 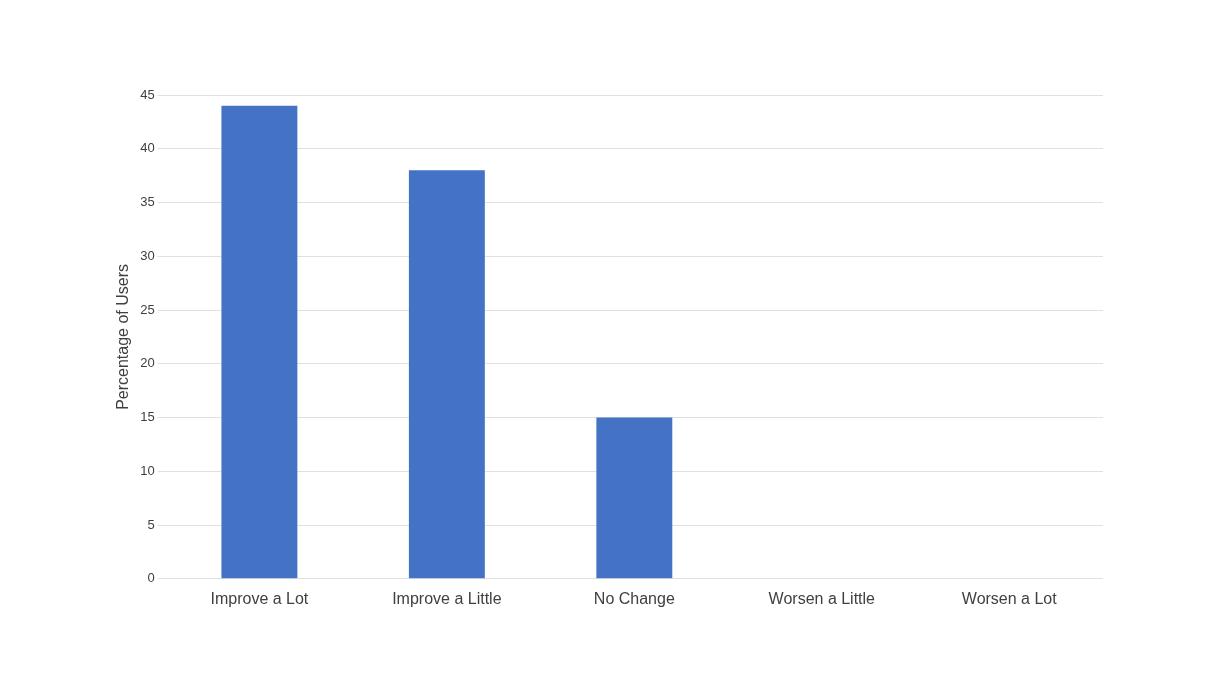 What do you see at coordinates (147, 255) in the screenshot?
I see `y-tick-label: 30` at bounding box center [147, 255].